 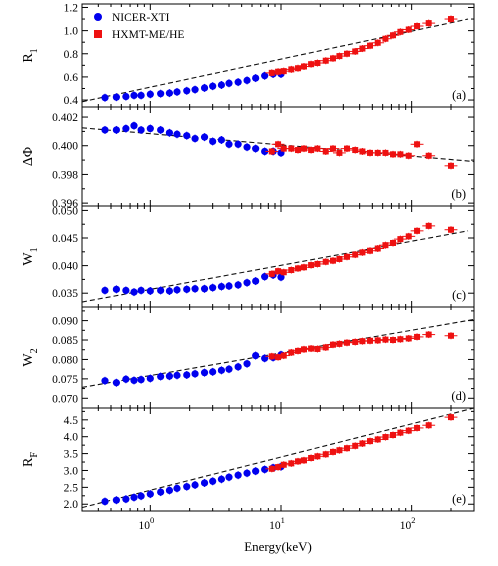 What do you see at coordinates (71, 32) in the screenshot?
I see `y-tick-label: 1.0` at bounding box center [71, 32].